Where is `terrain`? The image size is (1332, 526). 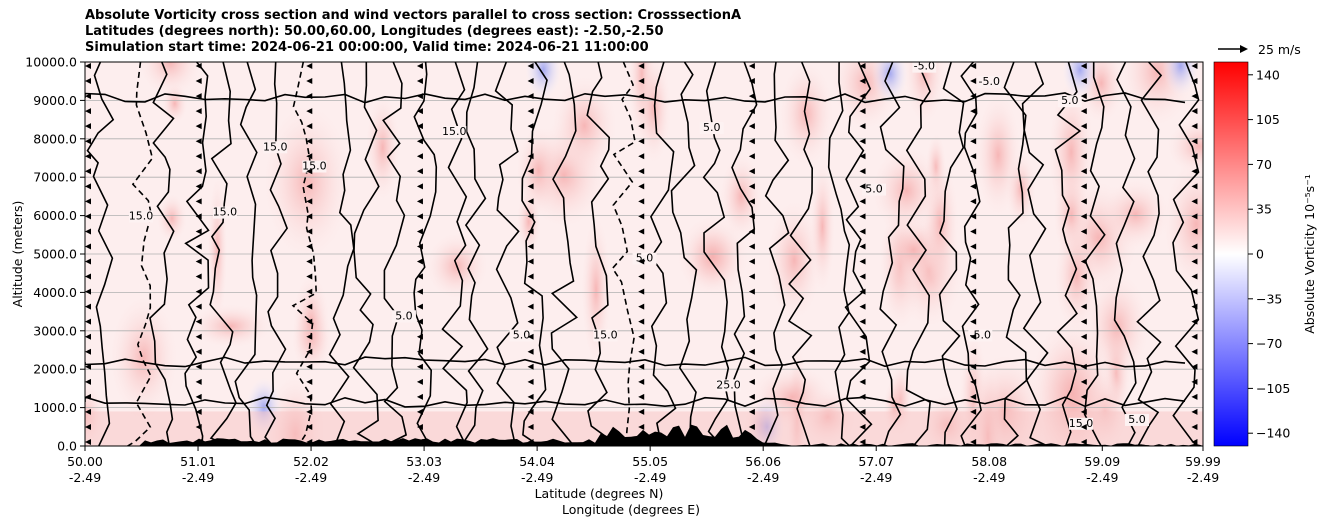
terrain is located at coordinates (644, 435).